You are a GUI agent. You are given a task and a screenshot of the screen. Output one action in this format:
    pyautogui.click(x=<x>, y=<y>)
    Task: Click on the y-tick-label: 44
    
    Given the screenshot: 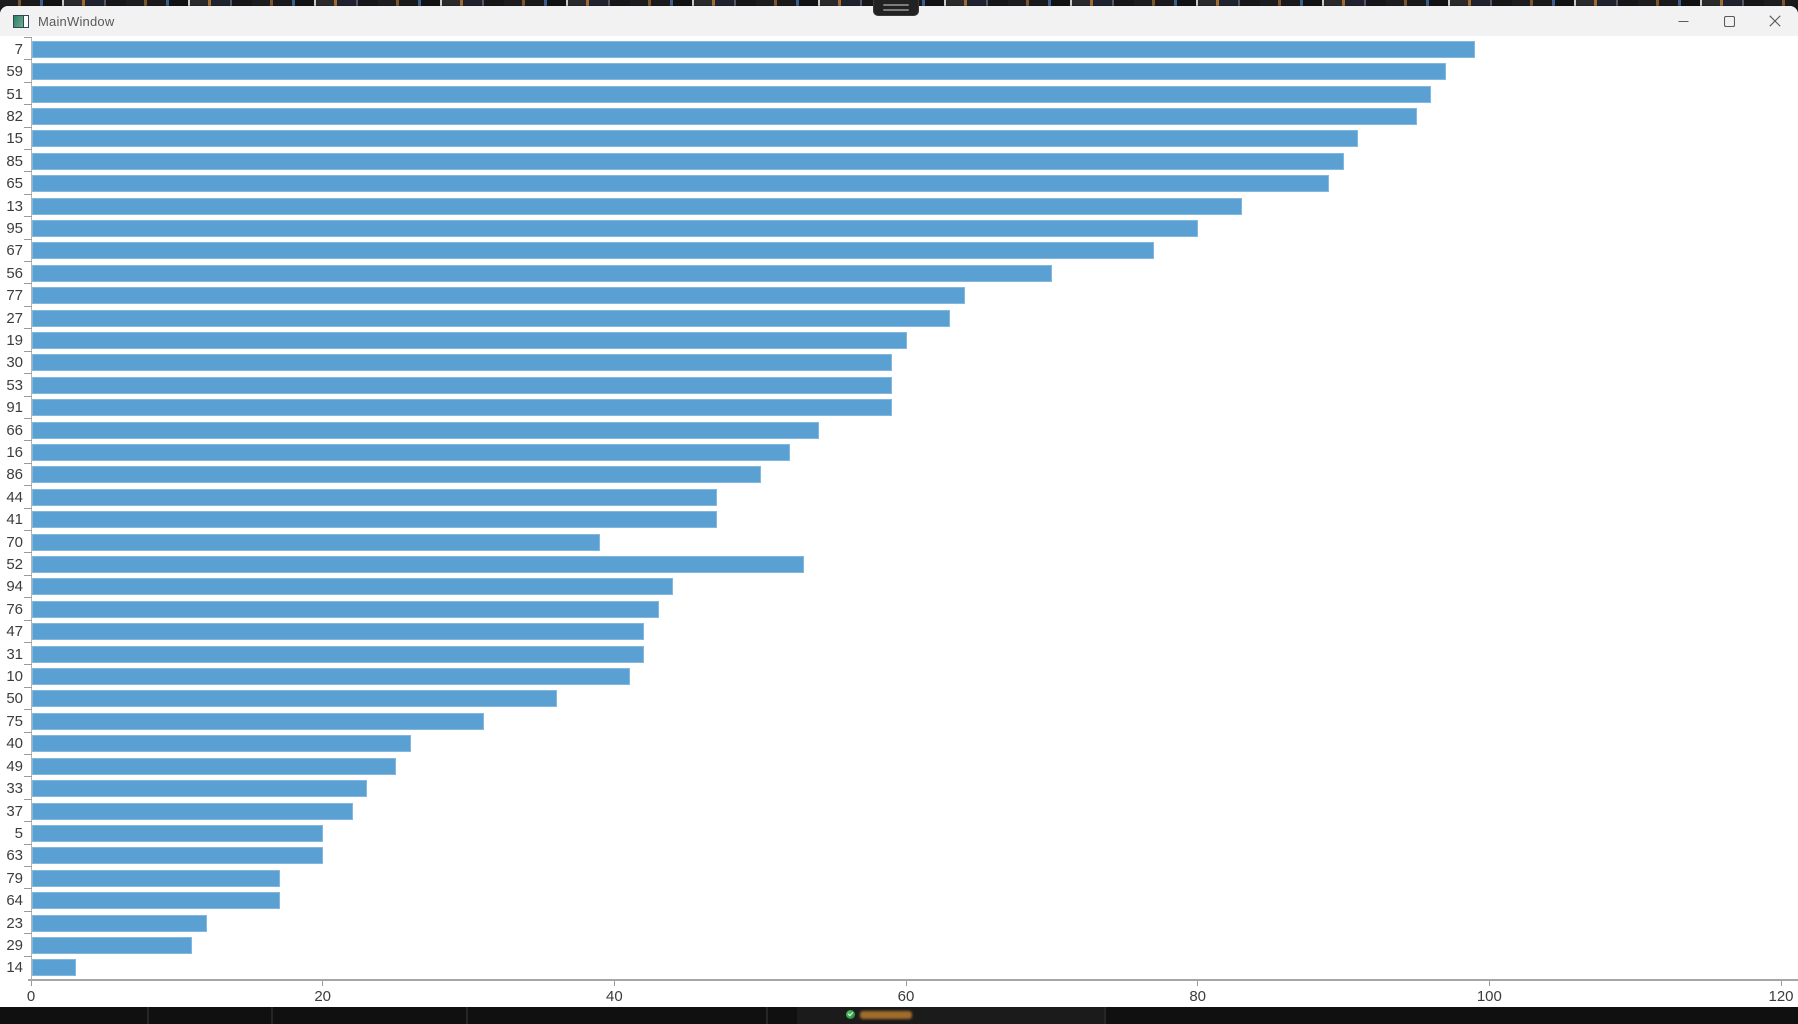 What is the action you would take?
    pyautogui.click(x=14, y=497)
    